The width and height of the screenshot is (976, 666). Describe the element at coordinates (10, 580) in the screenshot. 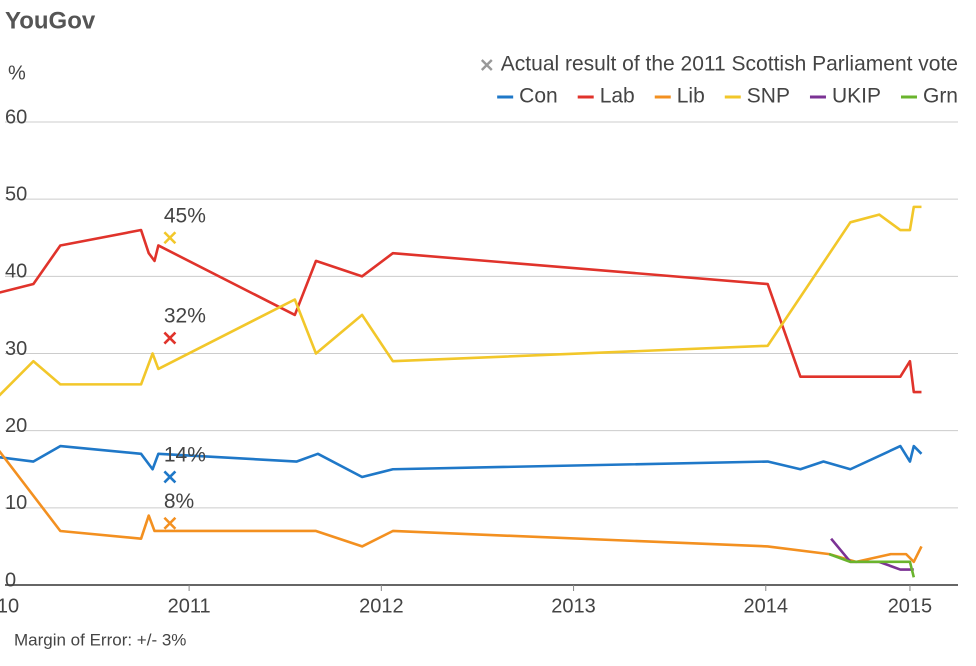

I see `y-tick-label: 0` at that location.